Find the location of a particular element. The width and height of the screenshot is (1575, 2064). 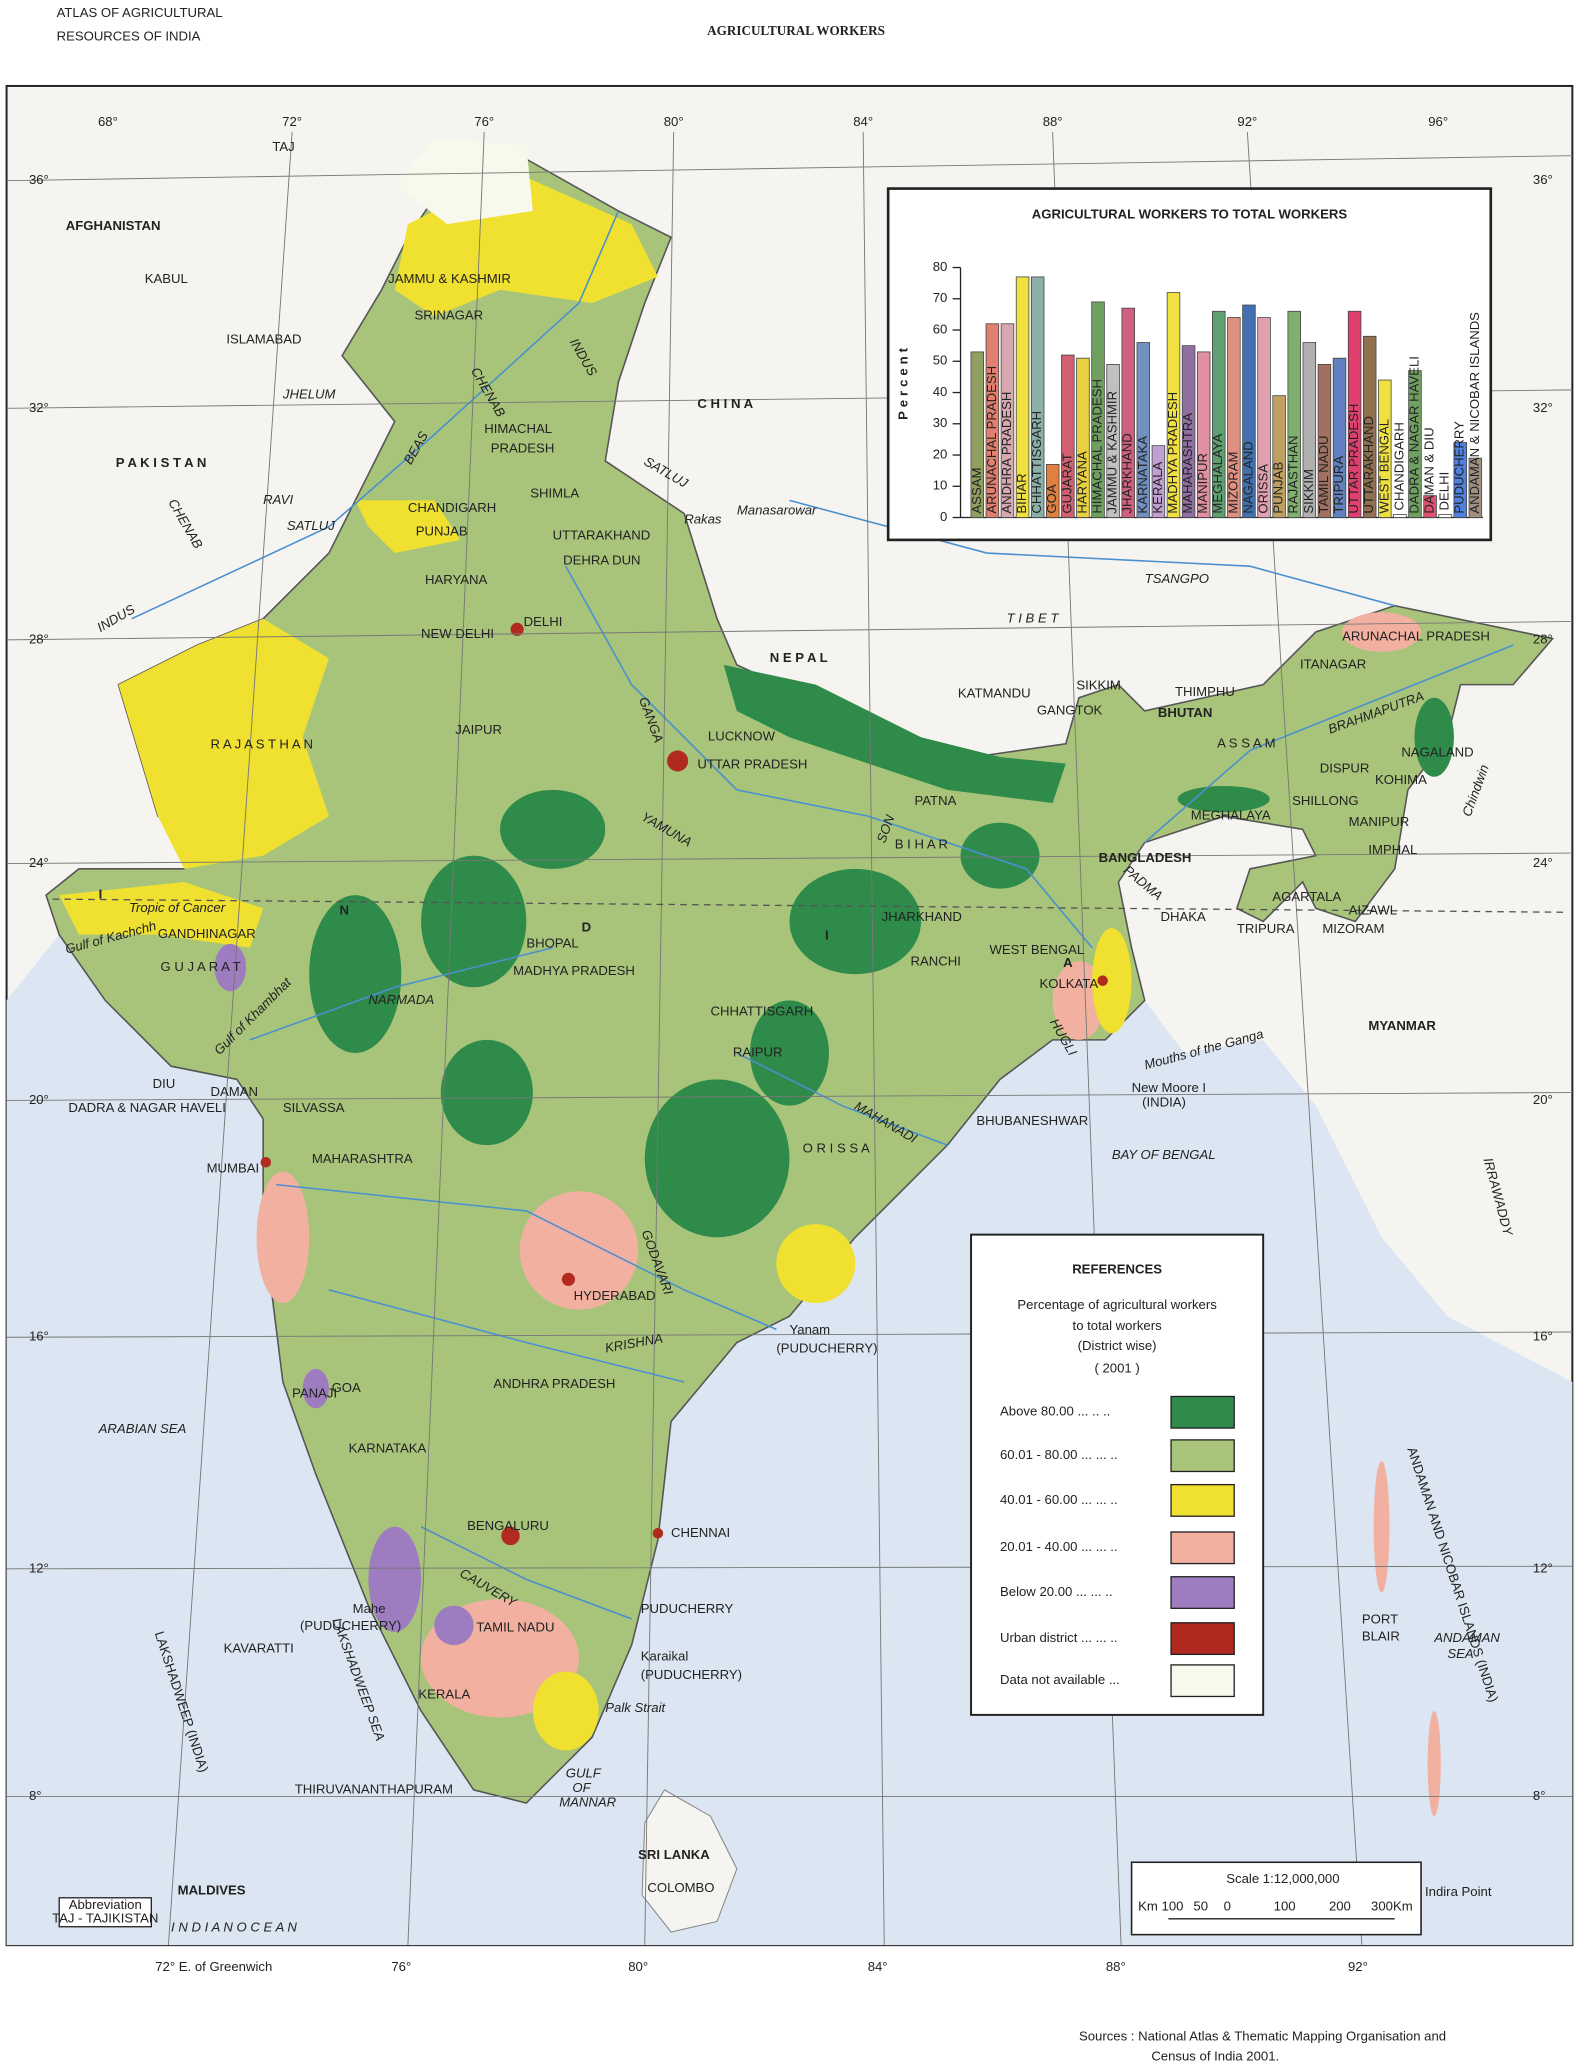

legend-label: Above 80.00 ... .. .. is located at coordinates (1055, 1411).